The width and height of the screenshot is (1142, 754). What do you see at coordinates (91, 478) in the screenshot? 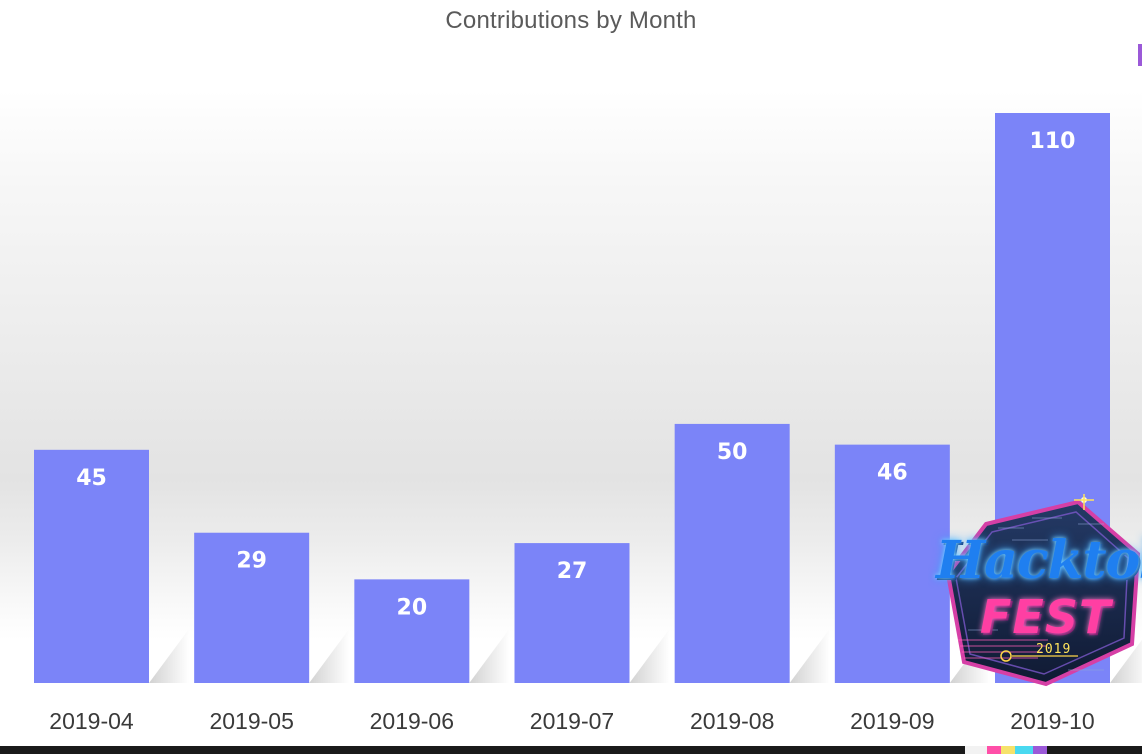
I see `data-label-2019-04: 45` at bounding box center [91, 478].